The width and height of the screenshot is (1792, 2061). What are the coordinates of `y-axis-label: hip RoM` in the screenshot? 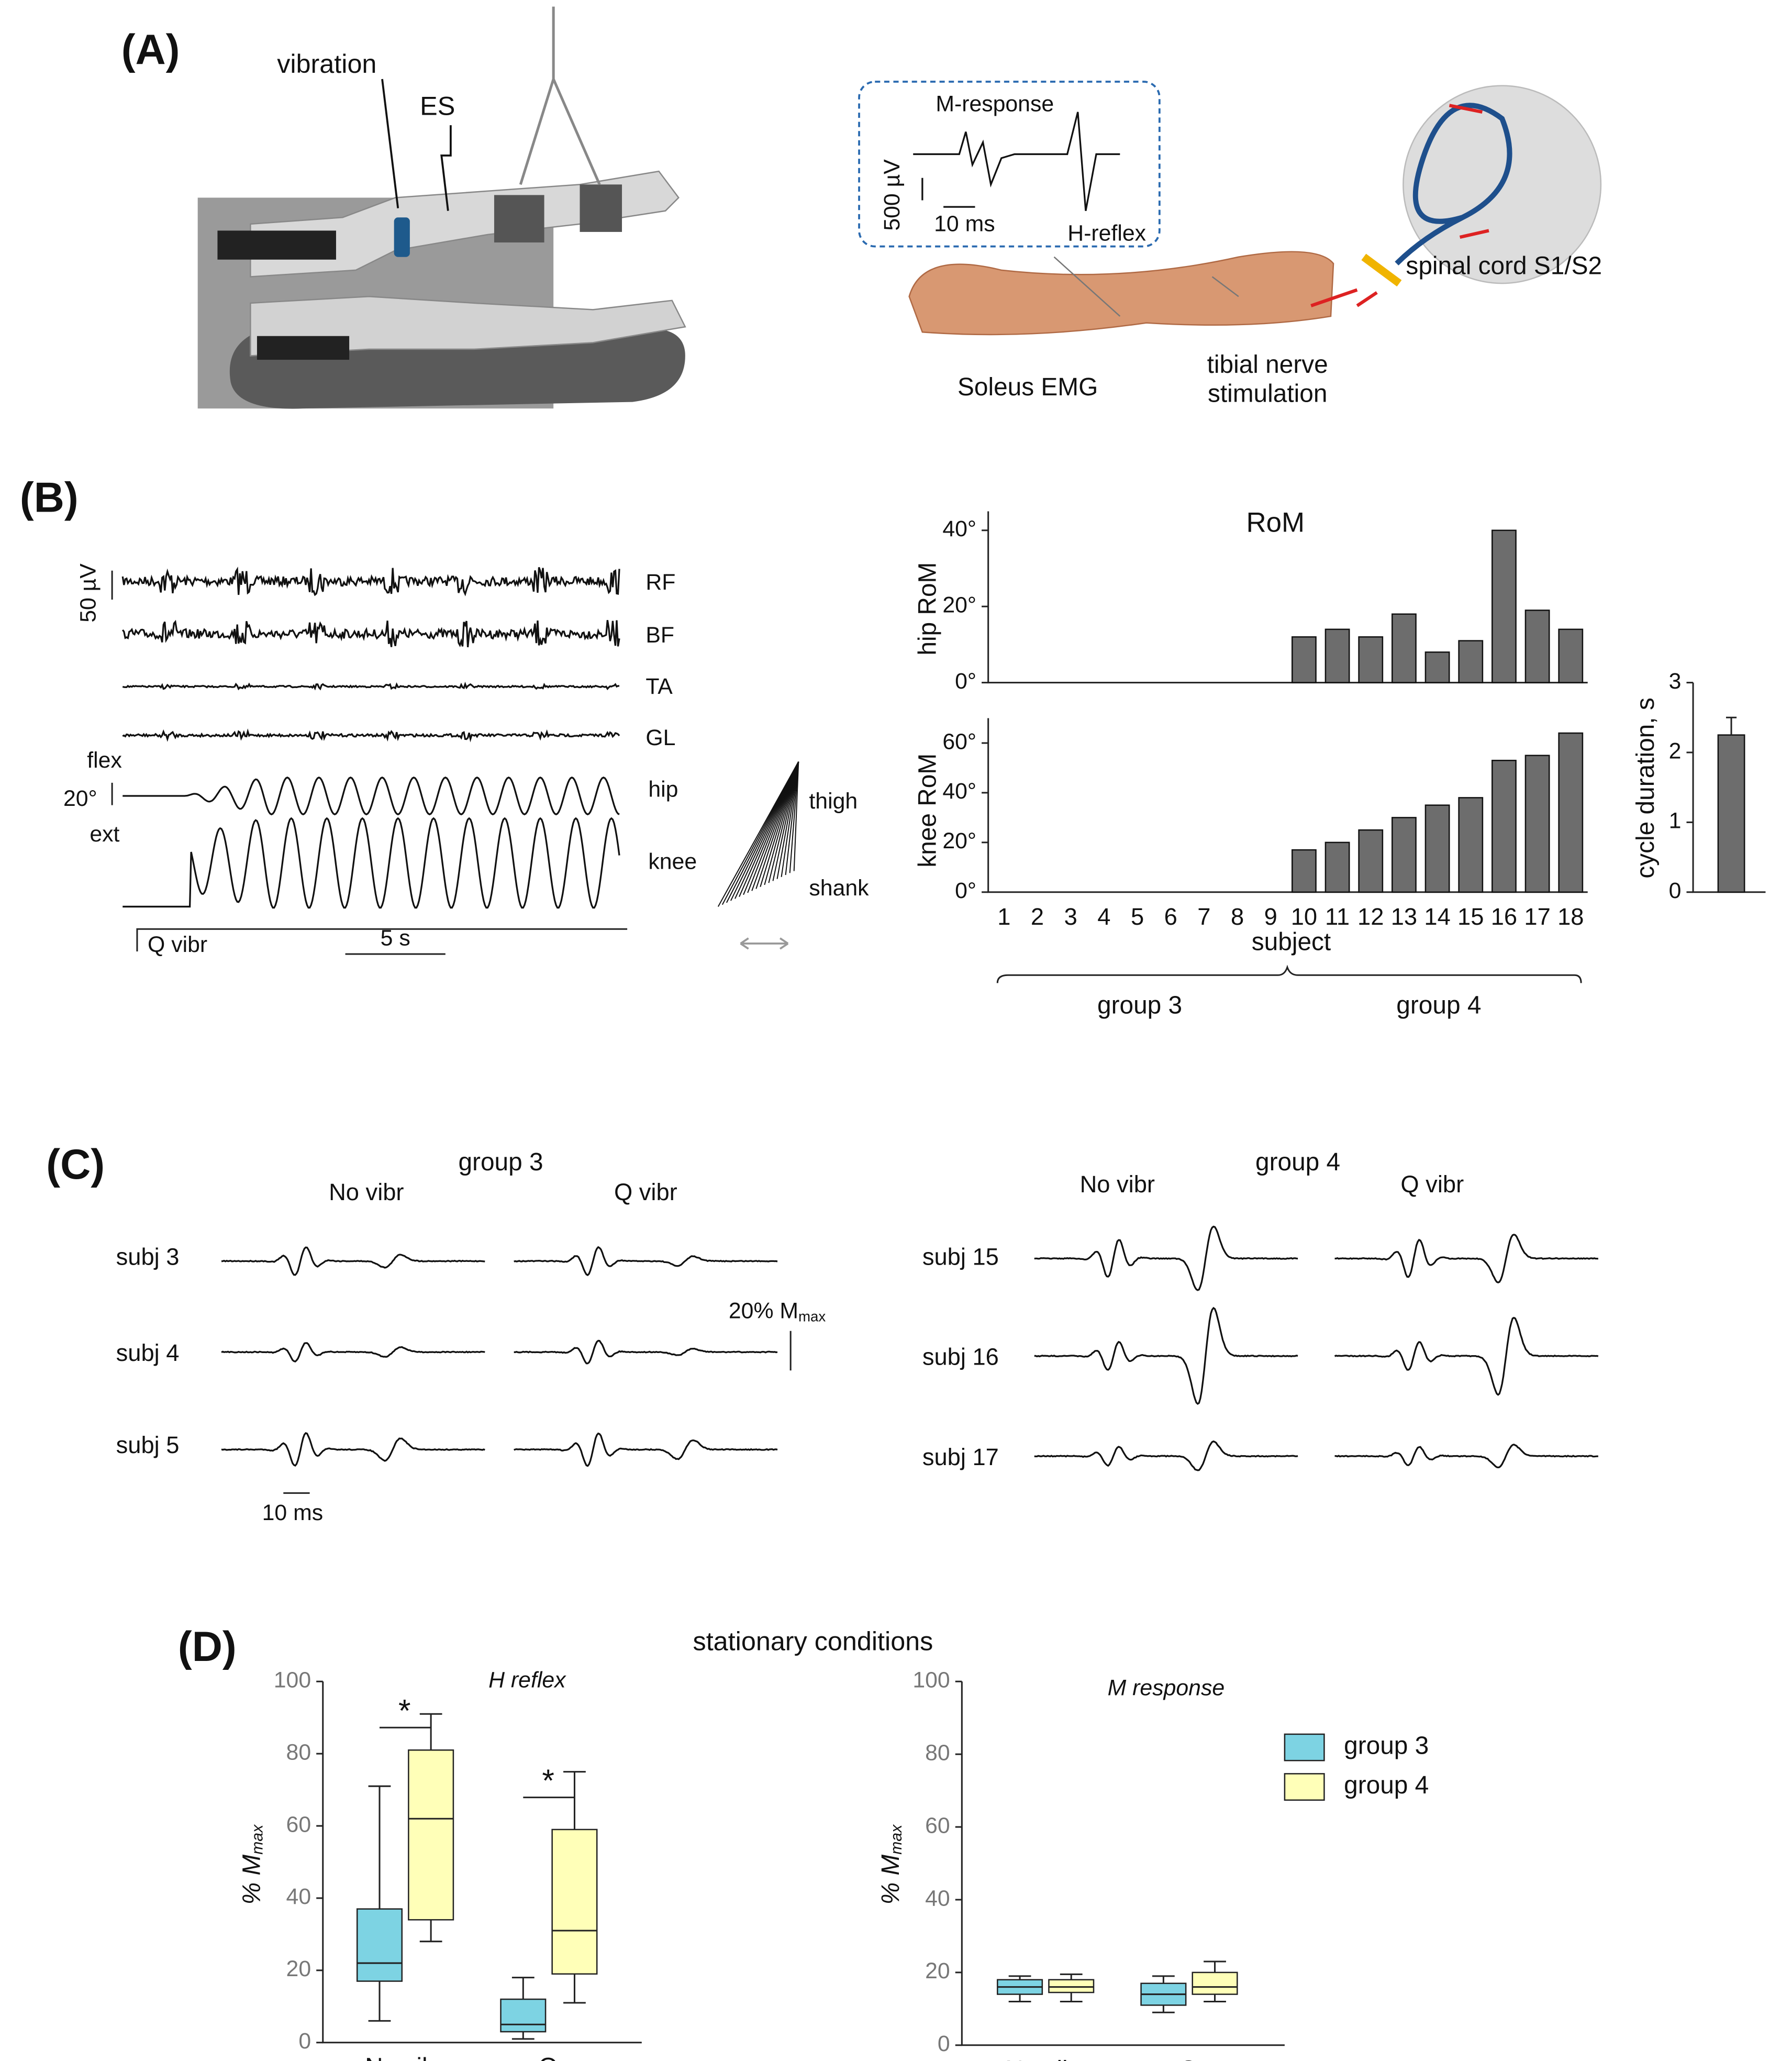 It's located at (928, 609).